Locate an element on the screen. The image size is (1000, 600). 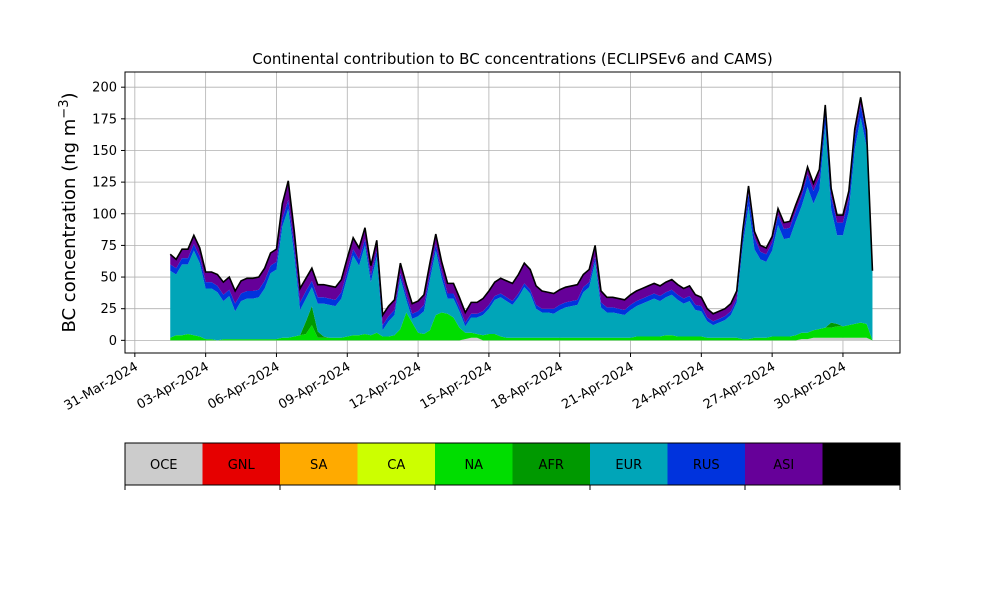
y-tick-label: 0 is located at coordinates (113, 341).